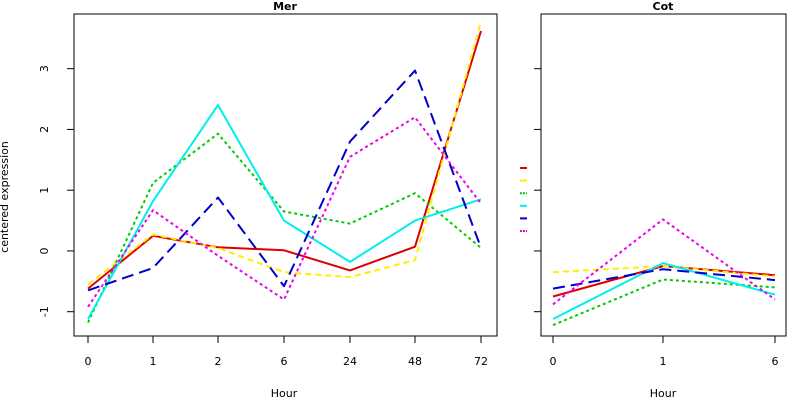 This screenshot has height=404, width=800. What do you see at coordinates (284, 393) in the screenshot?
I see `panel-mer-xlabel: Hour` at bounding box center [284, 393].